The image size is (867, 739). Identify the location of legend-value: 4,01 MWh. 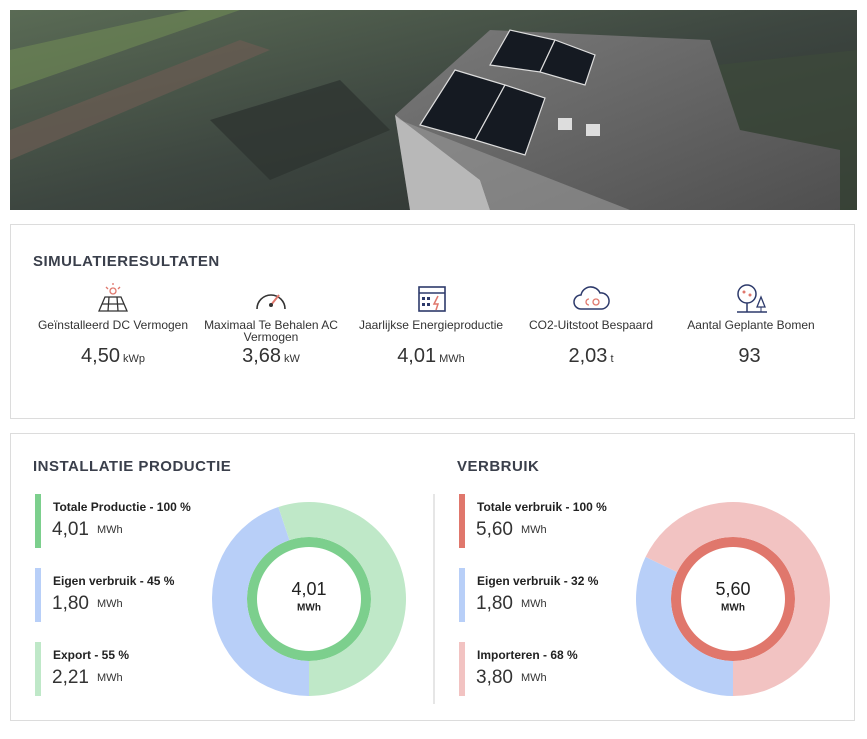
(87, 529).